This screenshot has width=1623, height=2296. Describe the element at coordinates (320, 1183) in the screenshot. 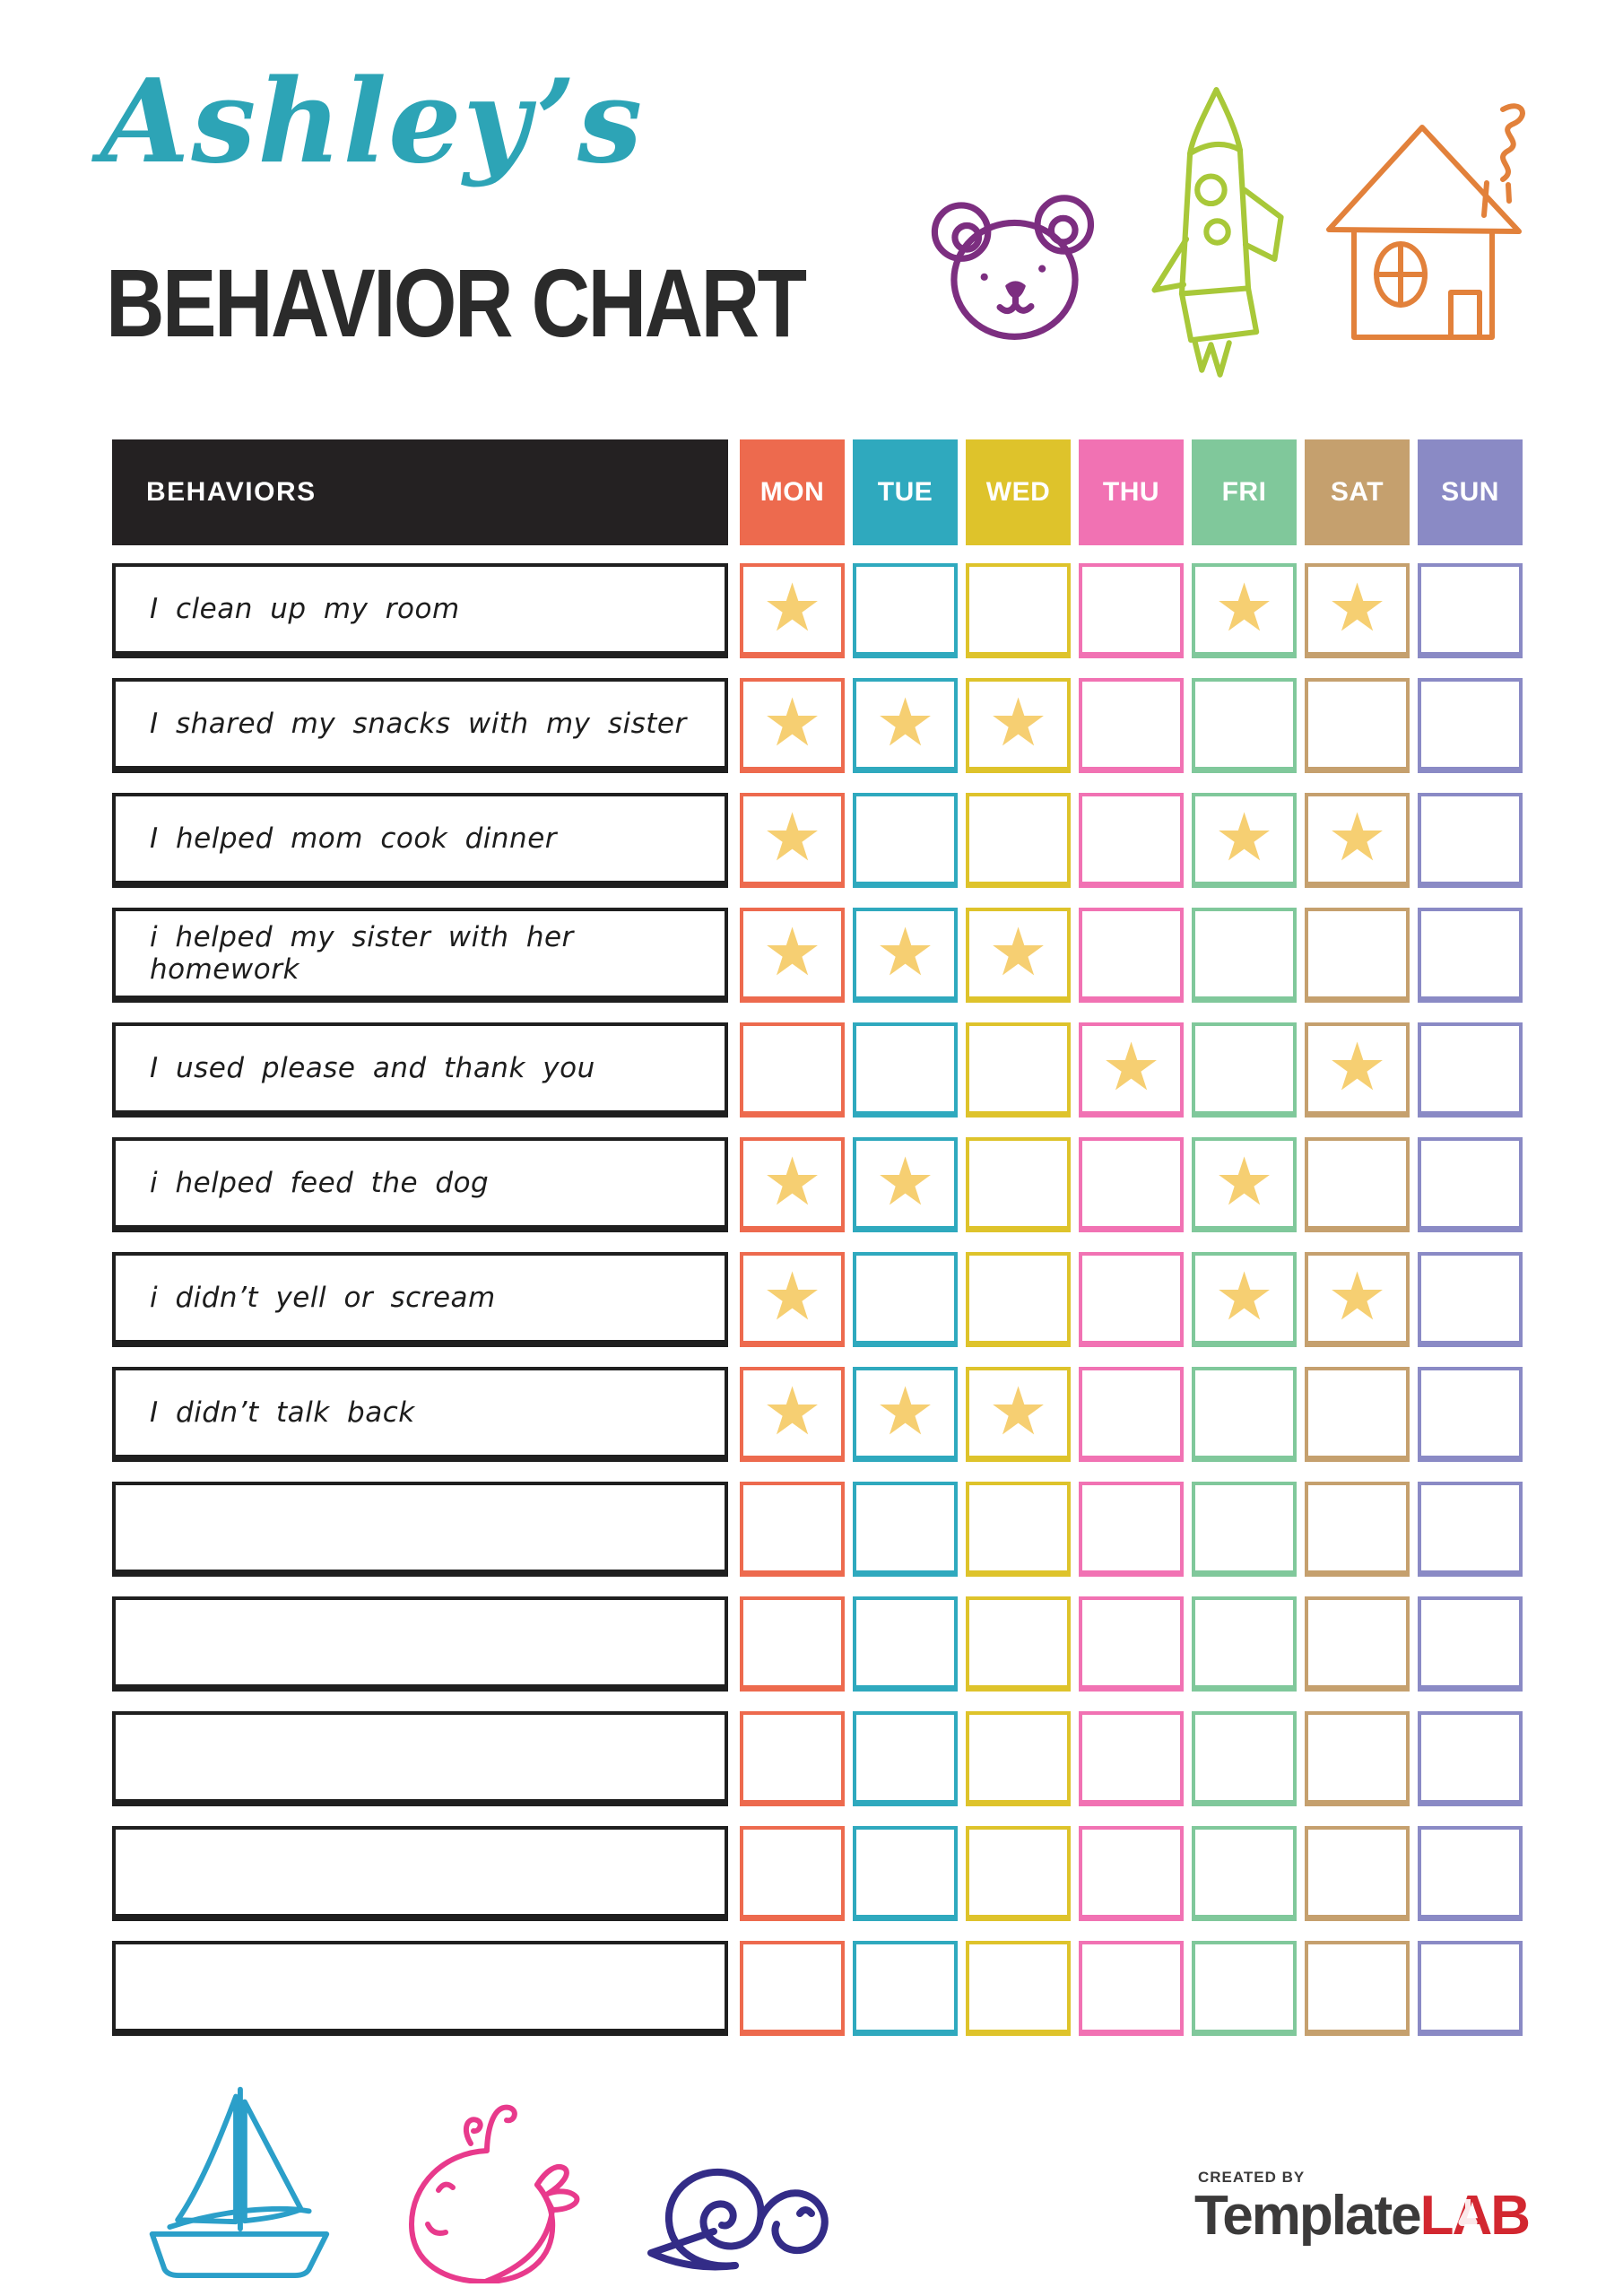

I see `behavior-label: i helped feed the dog` at that location.